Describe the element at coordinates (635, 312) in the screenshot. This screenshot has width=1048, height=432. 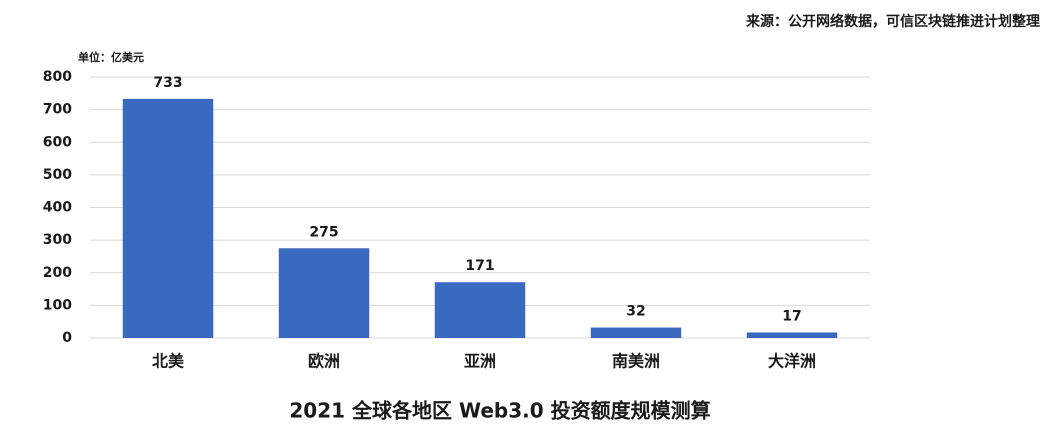
I see `value-label: 32` at that location.